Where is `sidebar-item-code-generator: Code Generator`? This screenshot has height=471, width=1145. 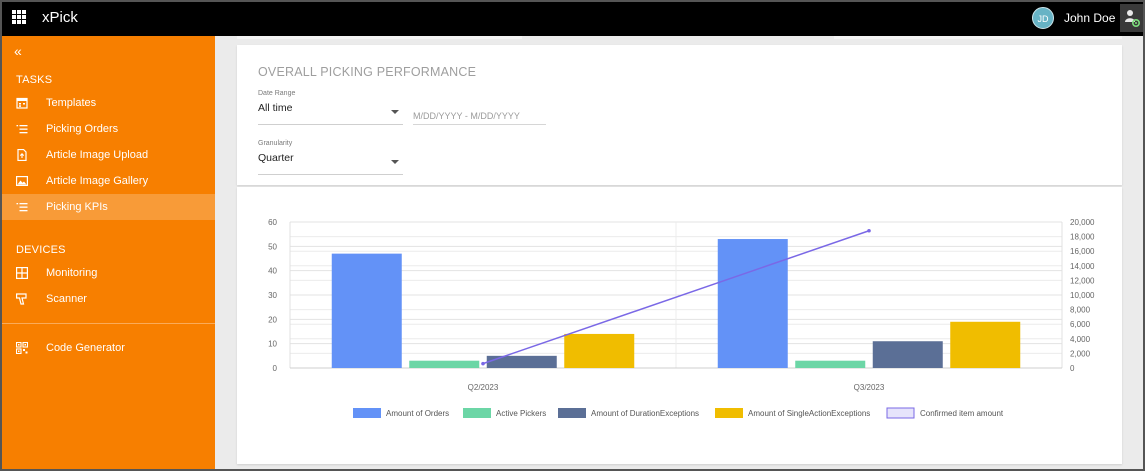 sidebar-item-code-generator: Code Generator is located at coordinates (107, 348).